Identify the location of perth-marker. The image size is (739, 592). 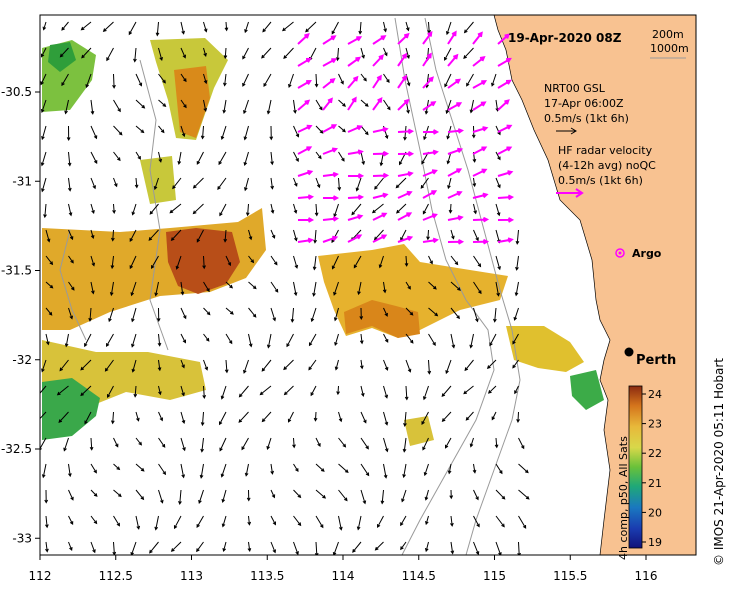
(629, 352).